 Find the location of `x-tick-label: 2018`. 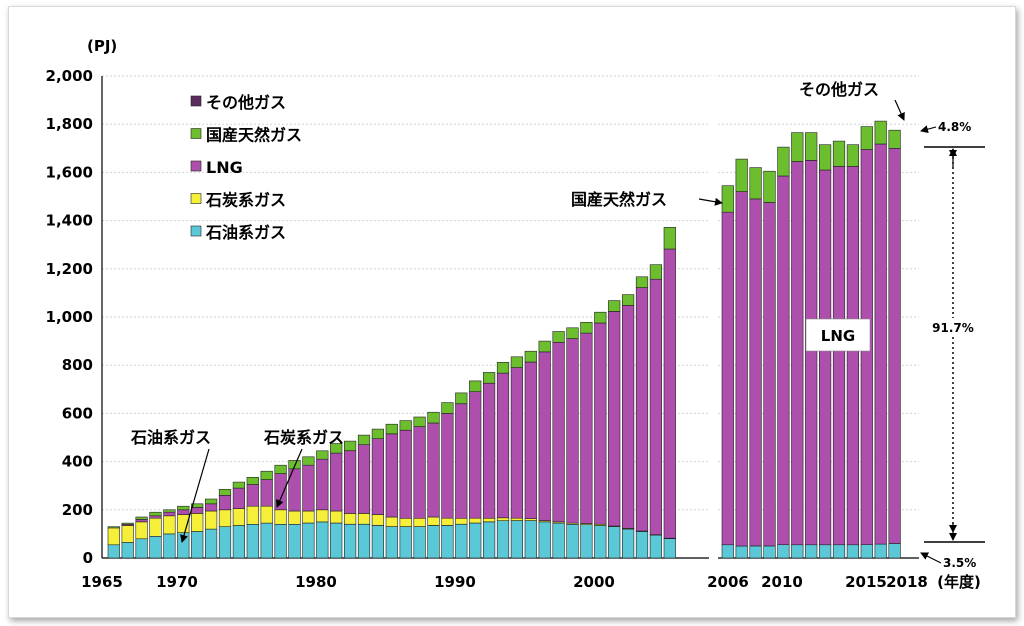

x-tick-label: 2018 is located at coordinates (907, 582).